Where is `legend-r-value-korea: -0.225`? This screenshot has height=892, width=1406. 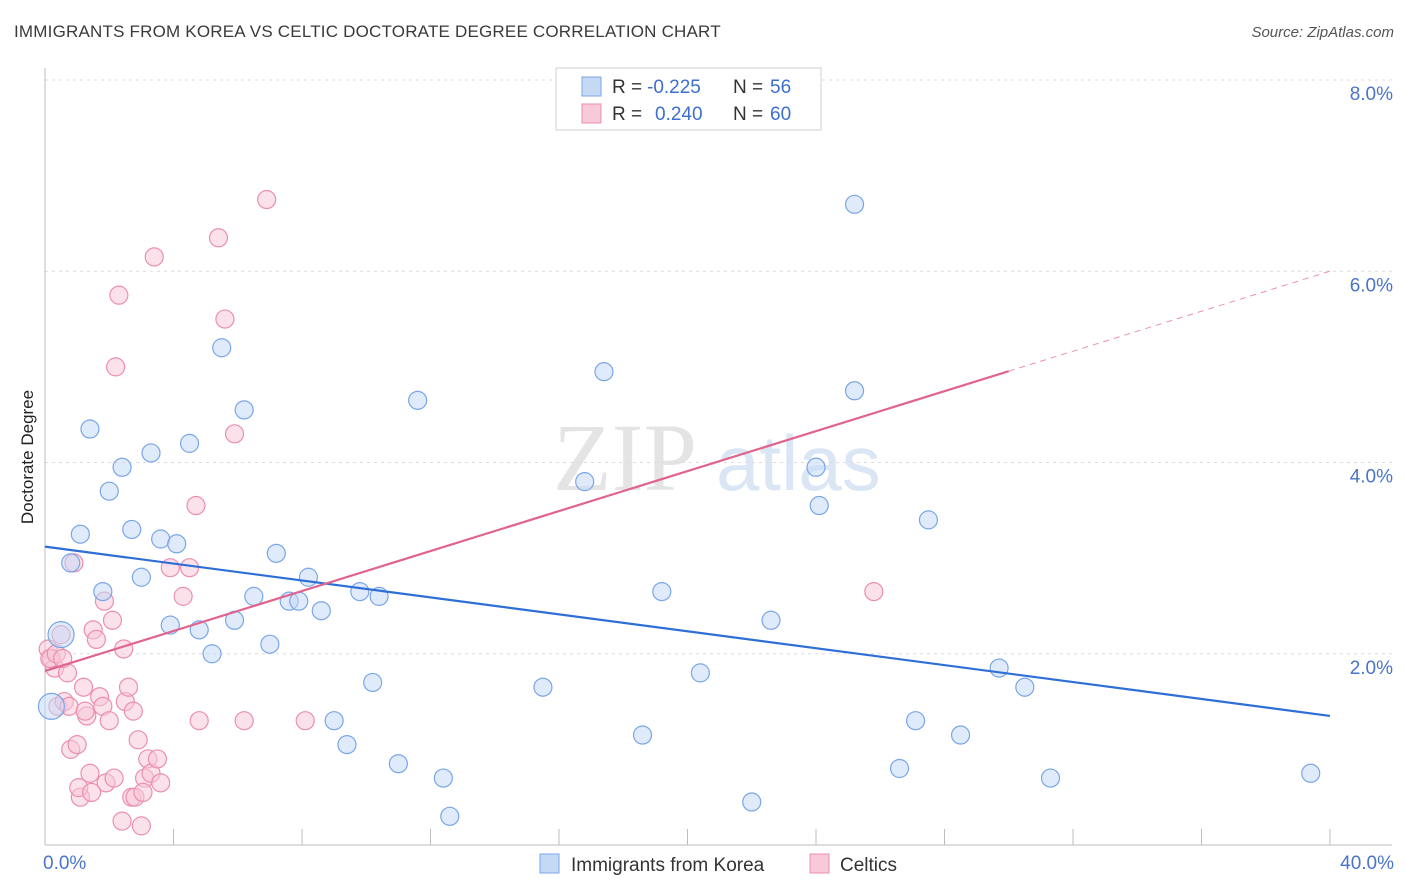
legend-r-value-korea: -0.225 is located at coordinates (674, 87).